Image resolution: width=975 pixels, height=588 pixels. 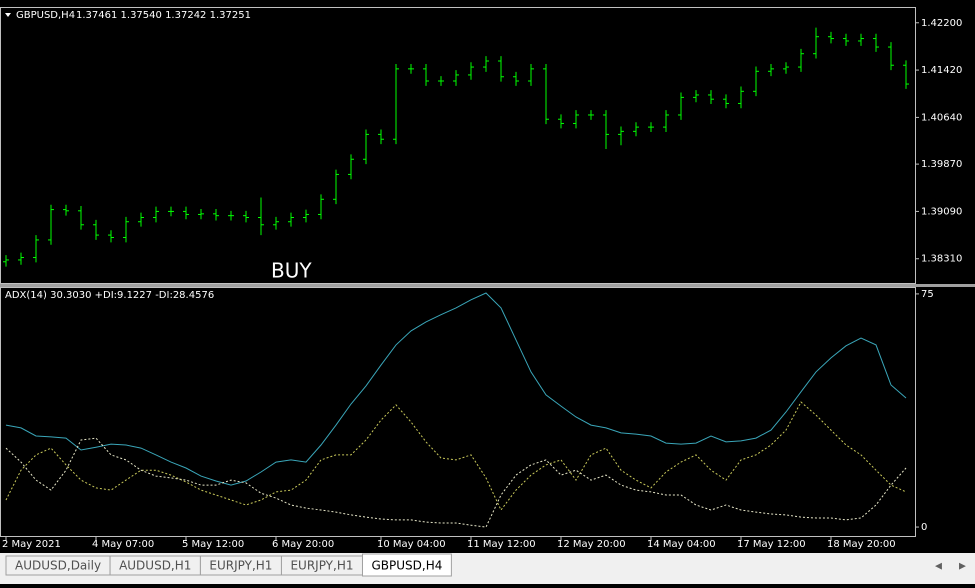 I want to click on scroll-left-icon: ◀, so click(x=938, y=567).